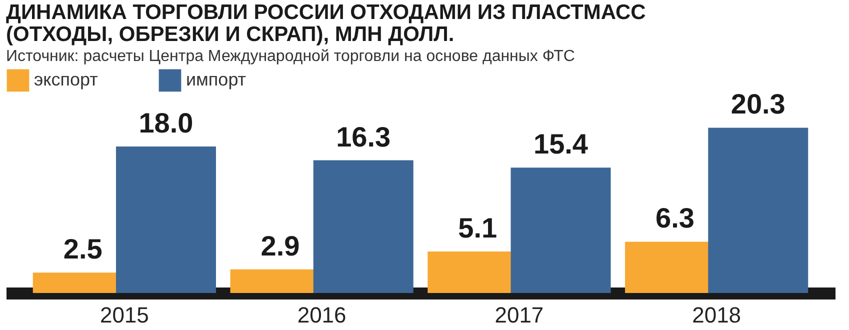 This screenshot has width=849, height=330. Describe the element at coordinates (560, 144) in the screenshot. I see `data-label: 15.4` at that location.